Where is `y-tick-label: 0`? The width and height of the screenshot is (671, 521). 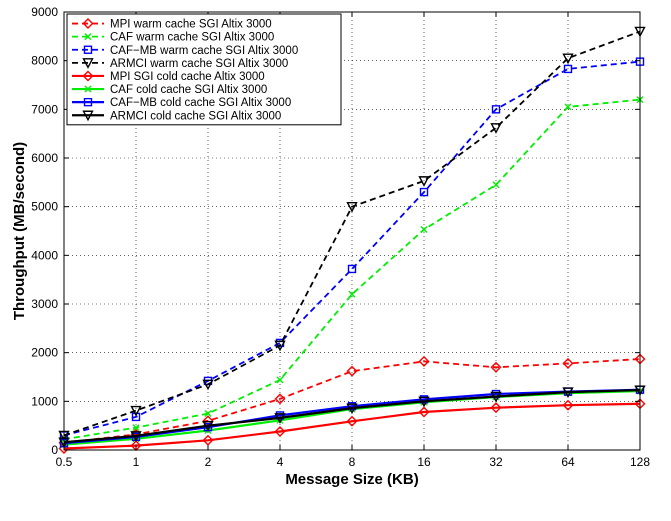 y-tick-label: 0 is located at coordinates (54, 450).